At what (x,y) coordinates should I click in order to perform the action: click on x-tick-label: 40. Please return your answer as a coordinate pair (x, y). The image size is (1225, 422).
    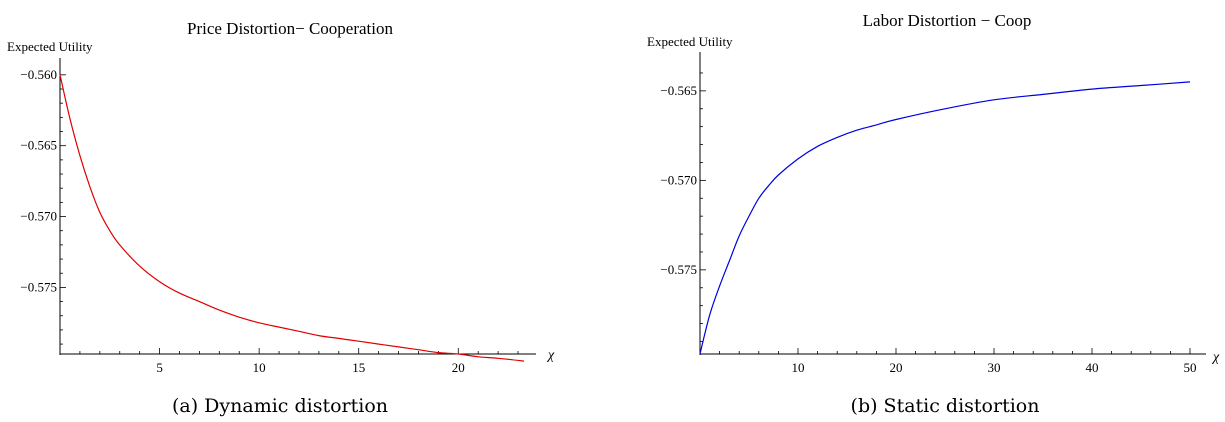
    Looking at the image, I should click on (1092, 367).